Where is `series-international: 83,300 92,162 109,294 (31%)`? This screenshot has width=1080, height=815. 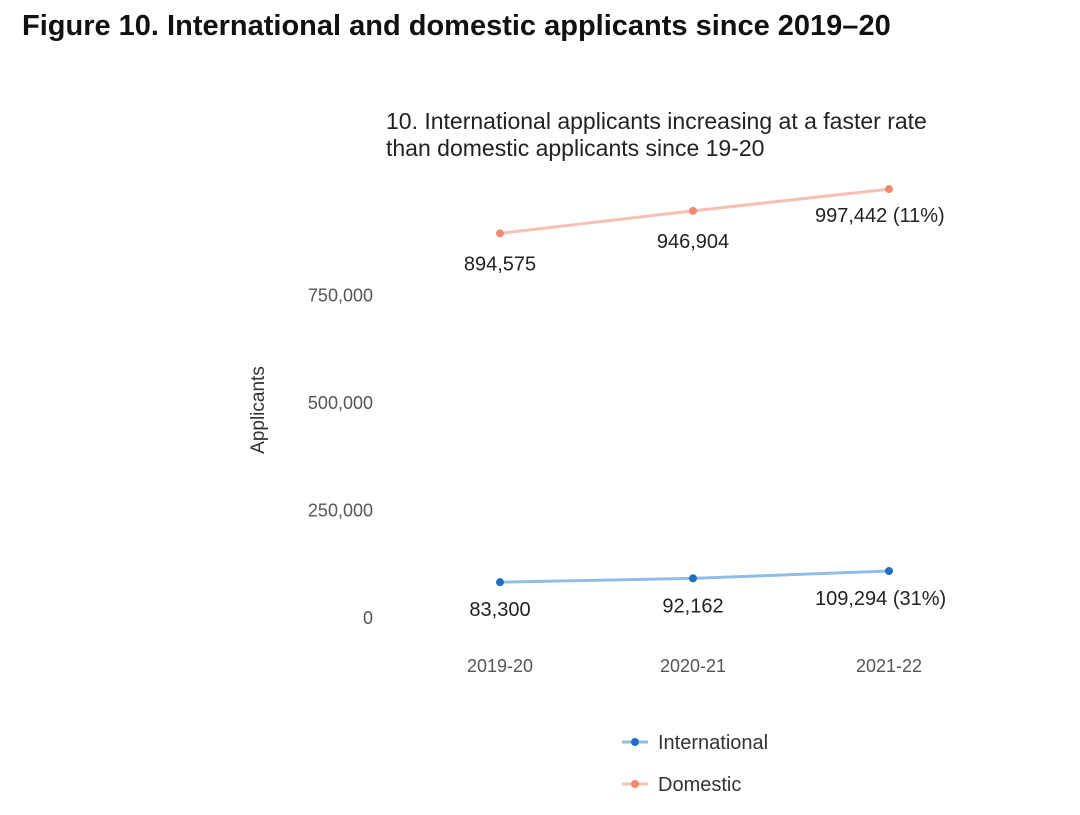 series-international: 83,300 92,162 109,294 (31%) is located at coordinates (707, 594).